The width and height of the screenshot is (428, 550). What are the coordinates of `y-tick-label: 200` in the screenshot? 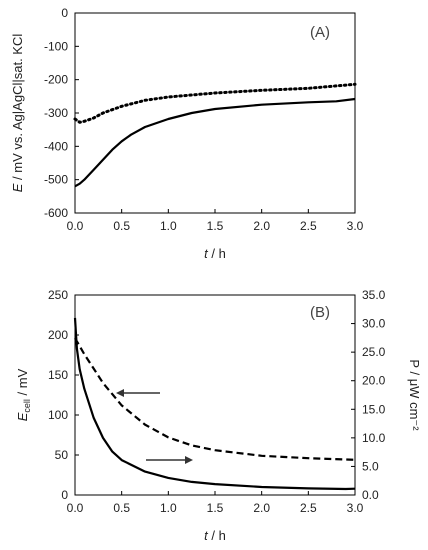 It's located at (58, 335).